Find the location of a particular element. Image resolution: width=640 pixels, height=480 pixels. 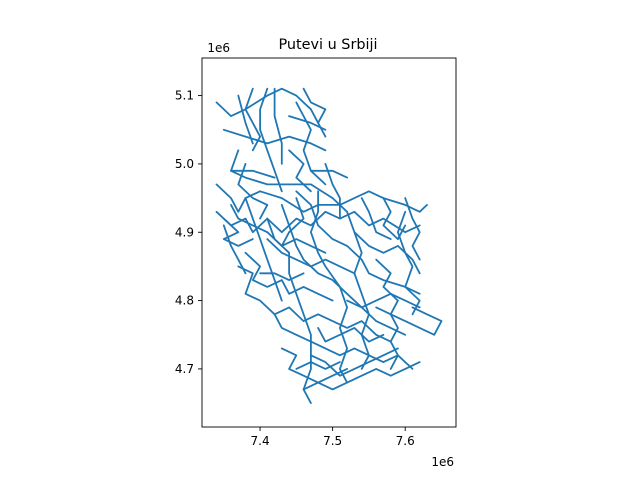

y-tick-label: 4.7 is located at coordinates (184, 369).